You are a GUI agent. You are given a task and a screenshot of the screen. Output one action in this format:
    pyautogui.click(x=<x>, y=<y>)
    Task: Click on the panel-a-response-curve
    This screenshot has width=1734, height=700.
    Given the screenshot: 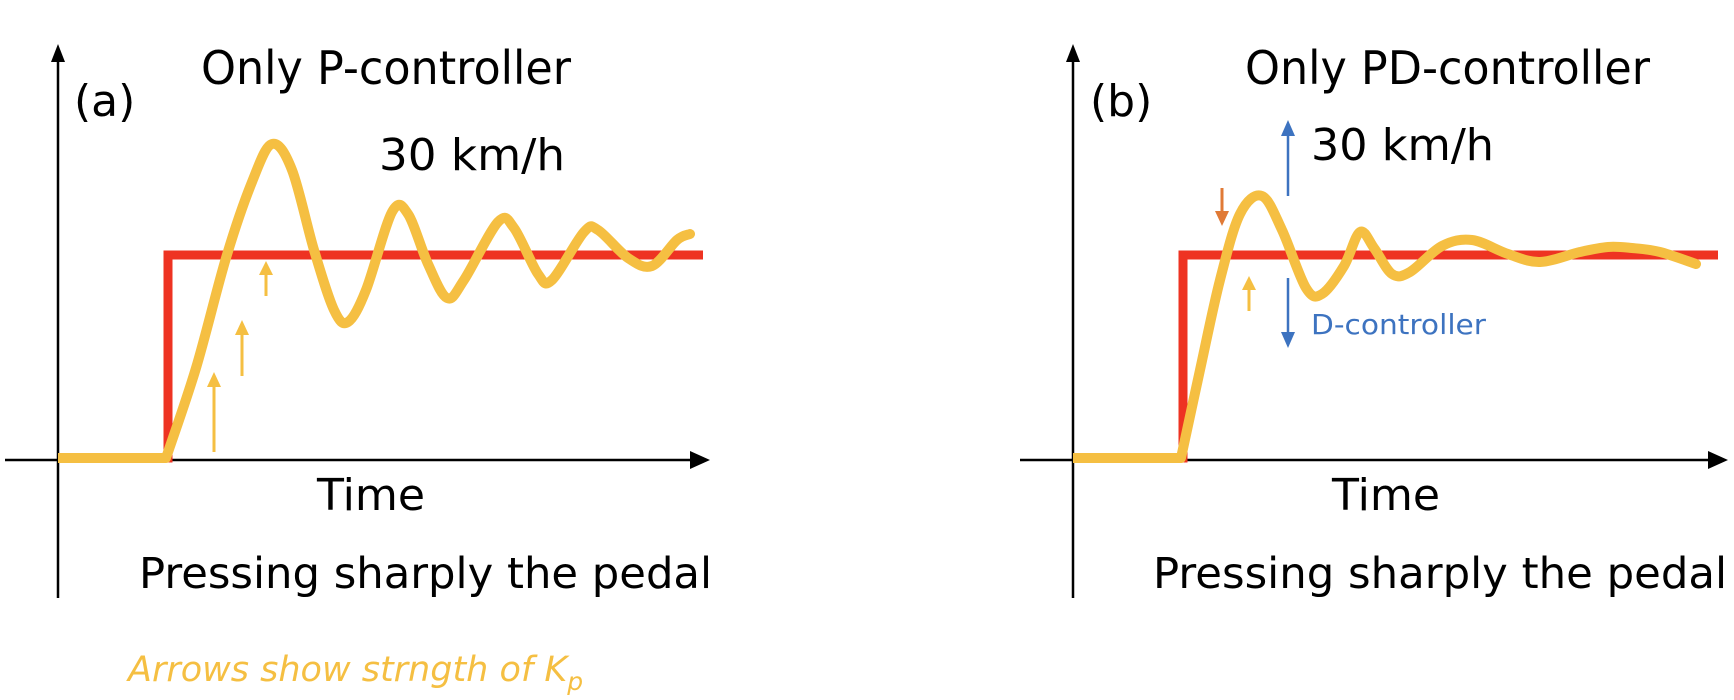 What is the action you would take?
    pyautogui.click(x=428, y=300)
    